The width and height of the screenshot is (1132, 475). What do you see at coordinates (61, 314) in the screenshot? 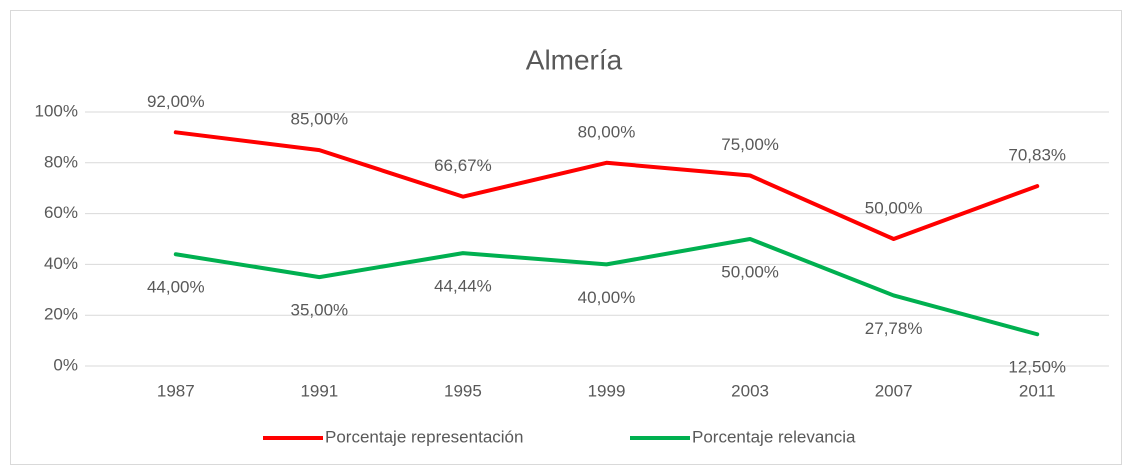
I see `y-tick-label: 20%` at bounding box center [61, 314].